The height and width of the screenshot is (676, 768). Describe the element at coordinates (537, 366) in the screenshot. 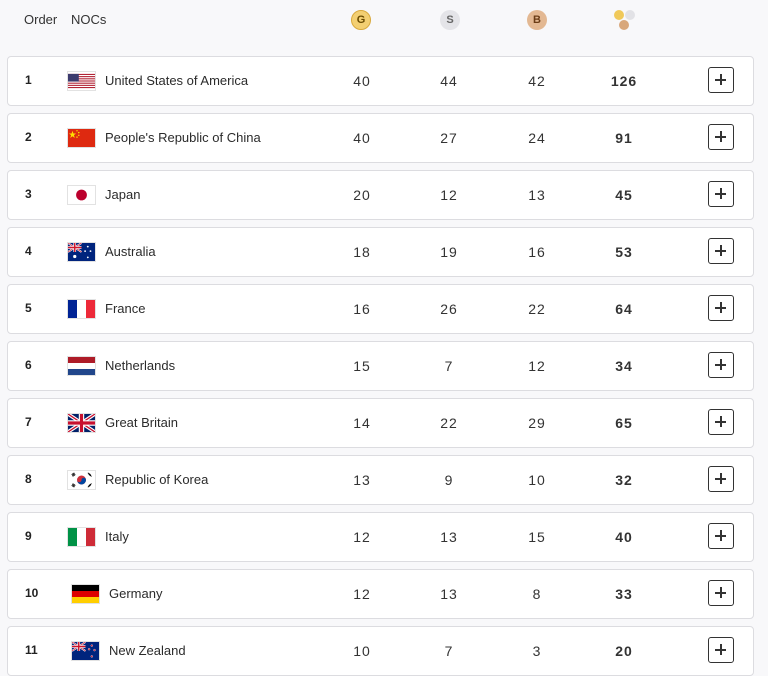

I see `bronze-count: 12` at that location.